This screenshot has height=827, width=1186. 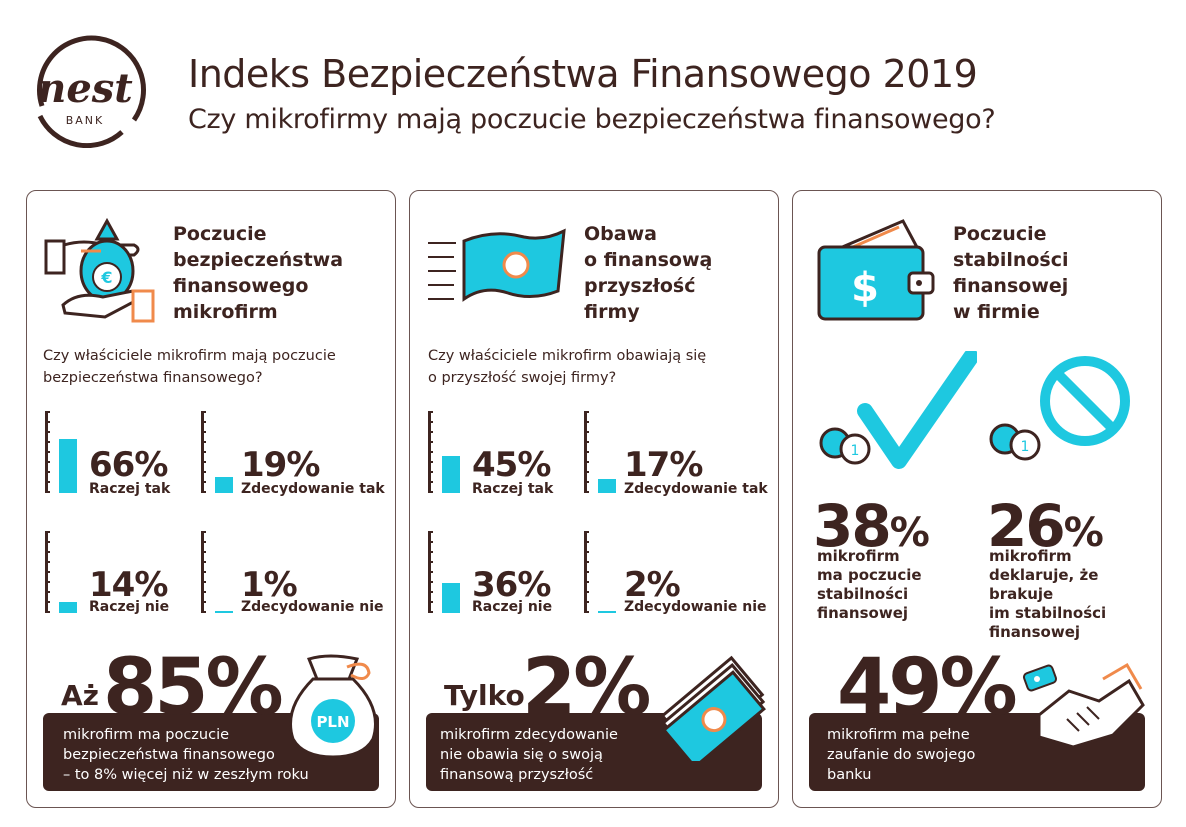 I want to click on hand-money-bag-icon: €, so click(x=101, y=269).